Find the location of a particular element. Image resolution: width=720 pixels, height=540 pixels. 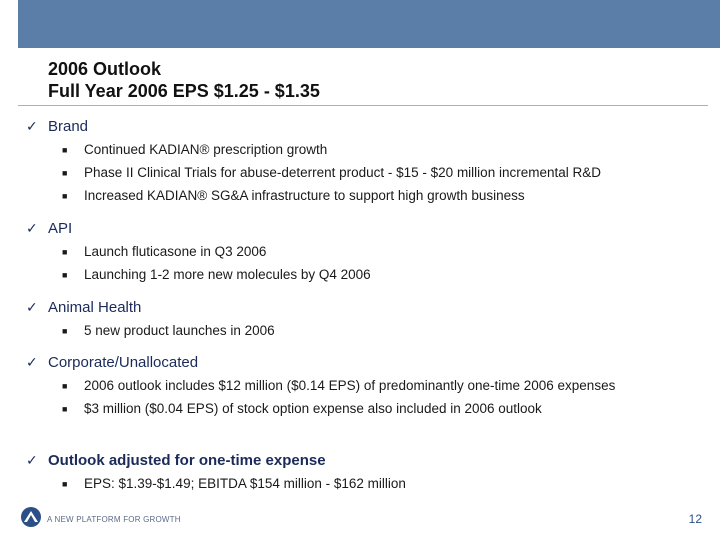

list-item: ■ Launch fluticasone in Q3 2006 is located at coordinates (389, 252).